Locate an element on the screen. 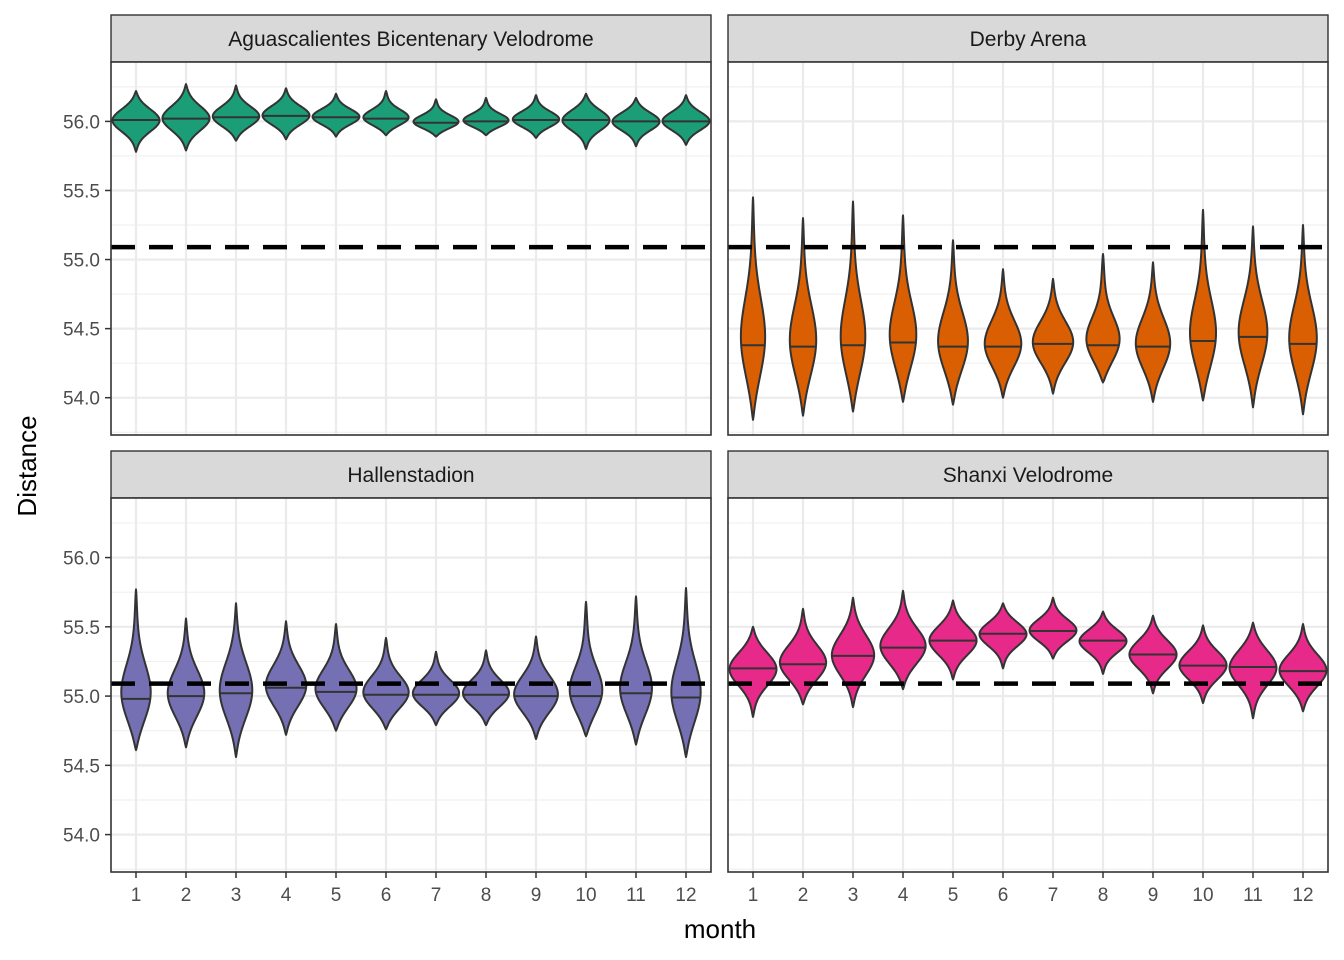 The image size is (1344, 960). y-axis-title: Distance is located at coordinates (27, 465).